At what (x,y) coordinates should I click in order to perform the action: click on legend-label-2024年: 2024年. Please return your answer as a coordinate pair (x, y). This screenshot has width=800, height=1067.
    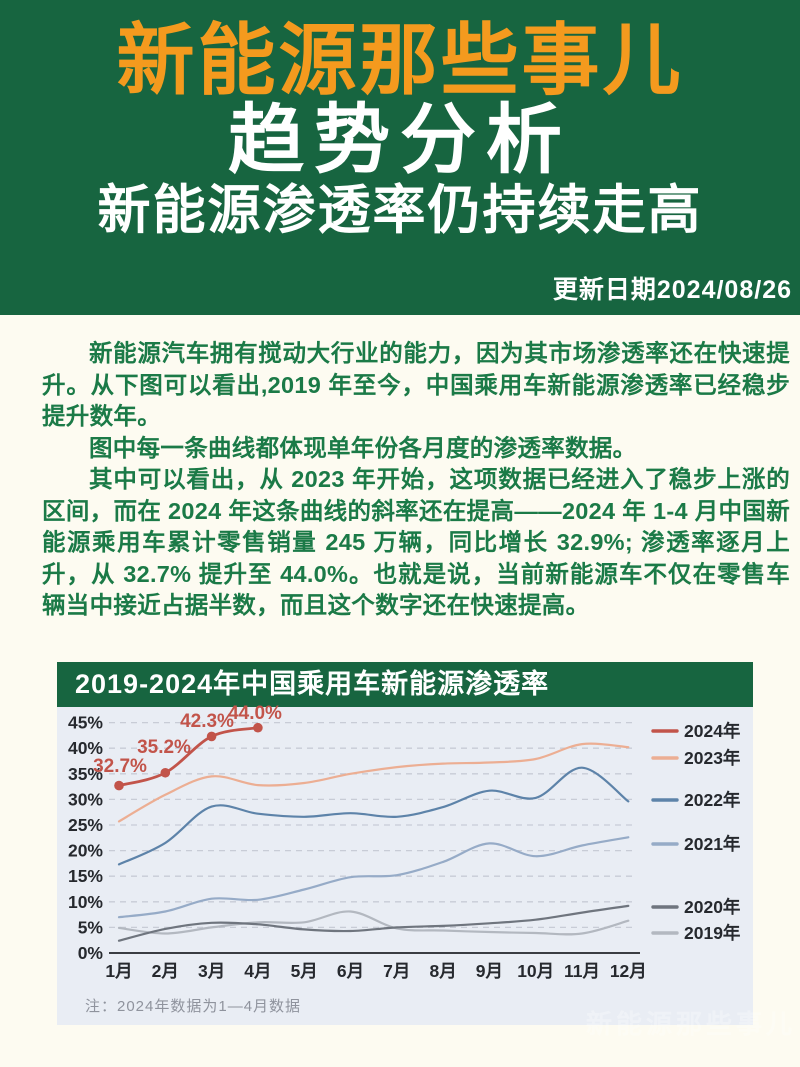
    Looking at the image, I should click on (712, 731).